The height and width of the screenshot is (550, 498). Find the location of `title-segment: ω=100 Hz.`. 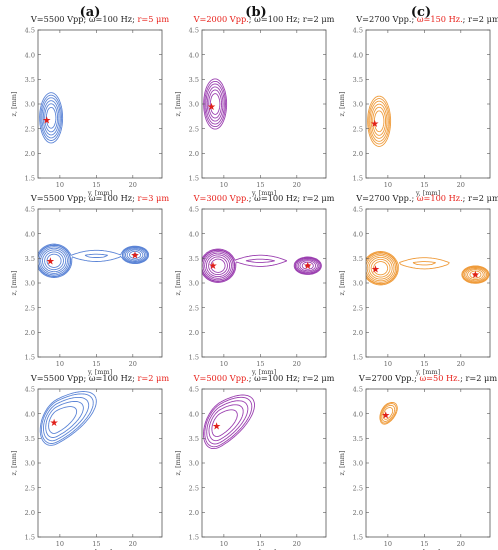

title-segment: ω=100 Hz. is located at coordinates (440, 198).